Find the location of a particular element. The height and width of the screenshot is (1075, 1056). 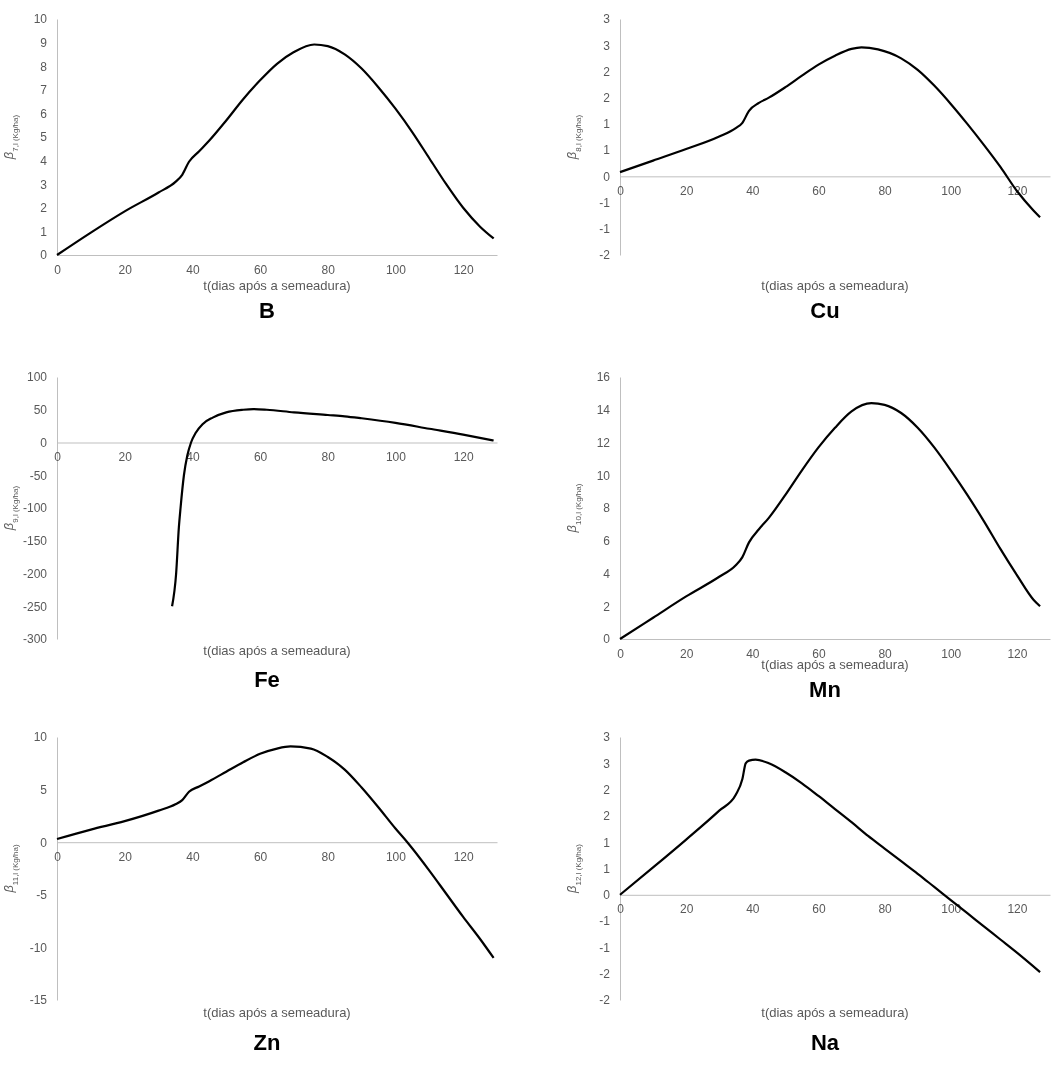

text: Cu is located at coordinates (825, 310).